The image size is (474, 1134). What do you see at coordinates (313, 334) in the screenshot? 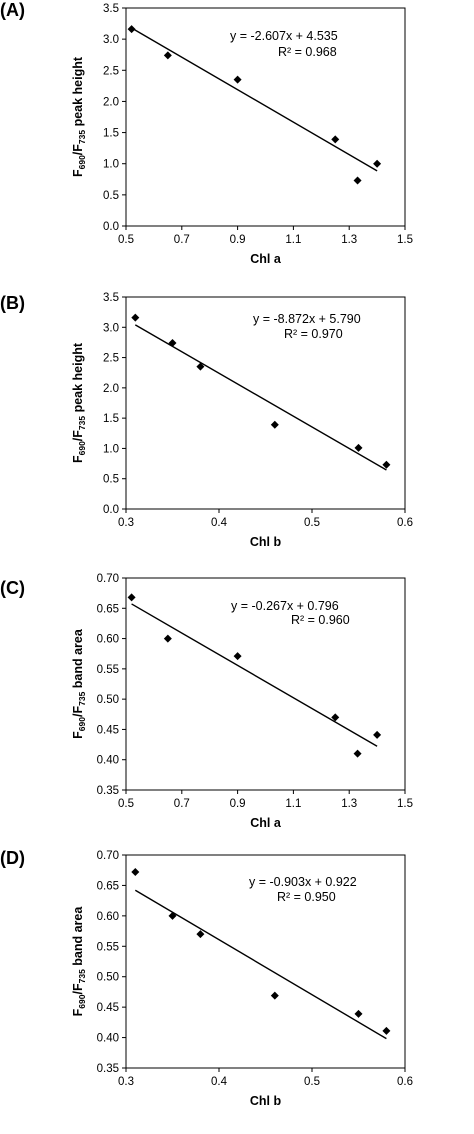
I see `r-squared-label: R² = 0.970` at bounding box center [313, 334].